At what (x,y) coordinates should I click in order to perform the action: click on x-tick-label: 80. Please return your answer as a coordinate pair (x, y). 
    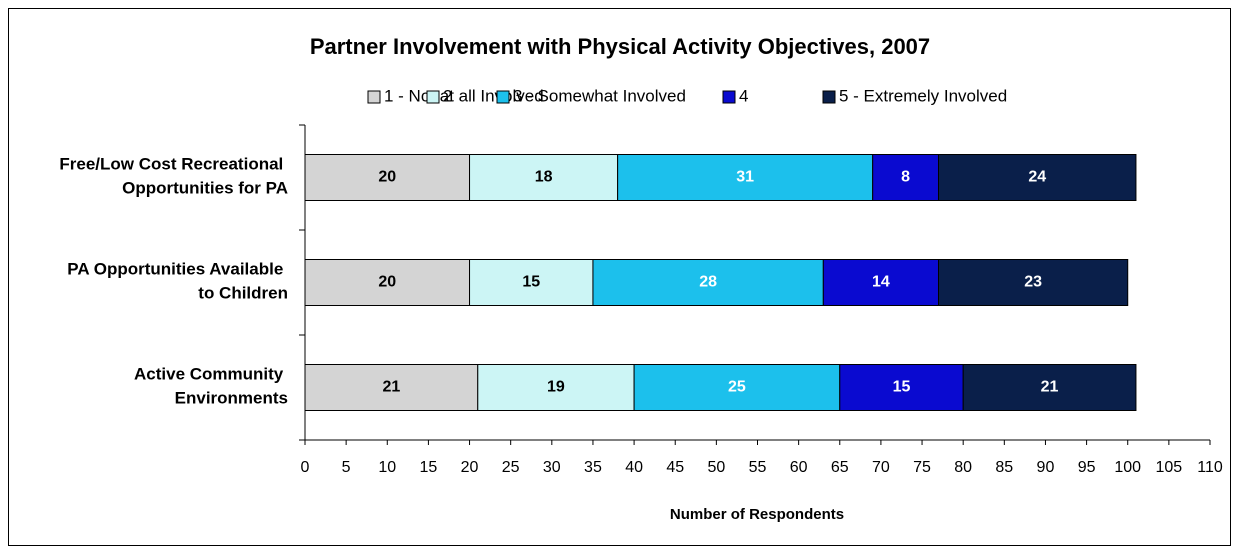
    Looking at the image, I should click on (963, 467).